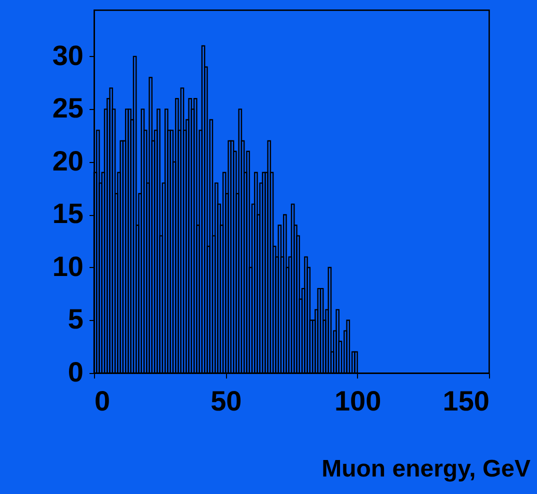 Image resolution: width=537 pixels, height=494 pixels. What do you see at coordinates (68, 108) in the screenshot?
I see `y-tick-label: 25` at bounding box center [68, 108].